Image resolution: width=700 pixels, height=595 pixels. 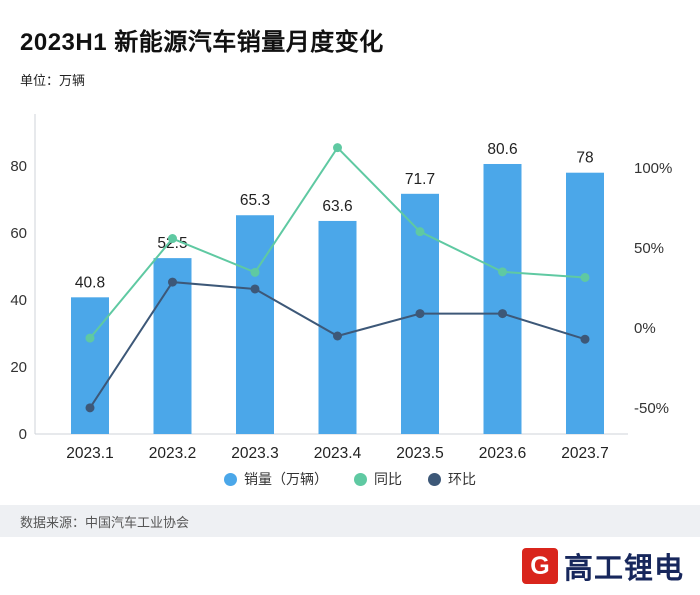 I want to click on x-axis-label: 2023.7, so click(x=584, y=453).